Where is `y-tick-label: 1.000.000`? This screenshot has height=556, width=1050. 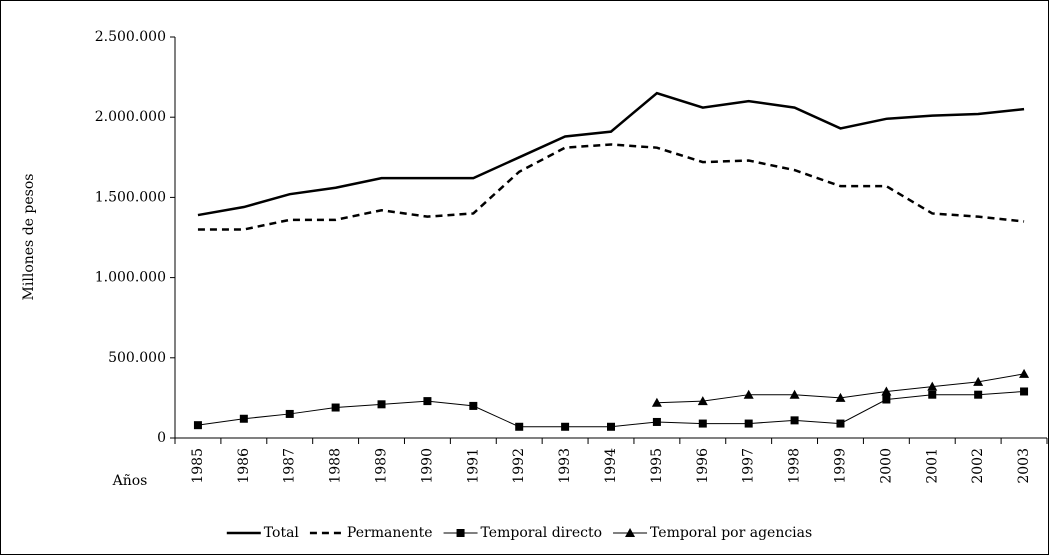
y-tick-label: 1.000.000 is located at coordinates (130, 278).